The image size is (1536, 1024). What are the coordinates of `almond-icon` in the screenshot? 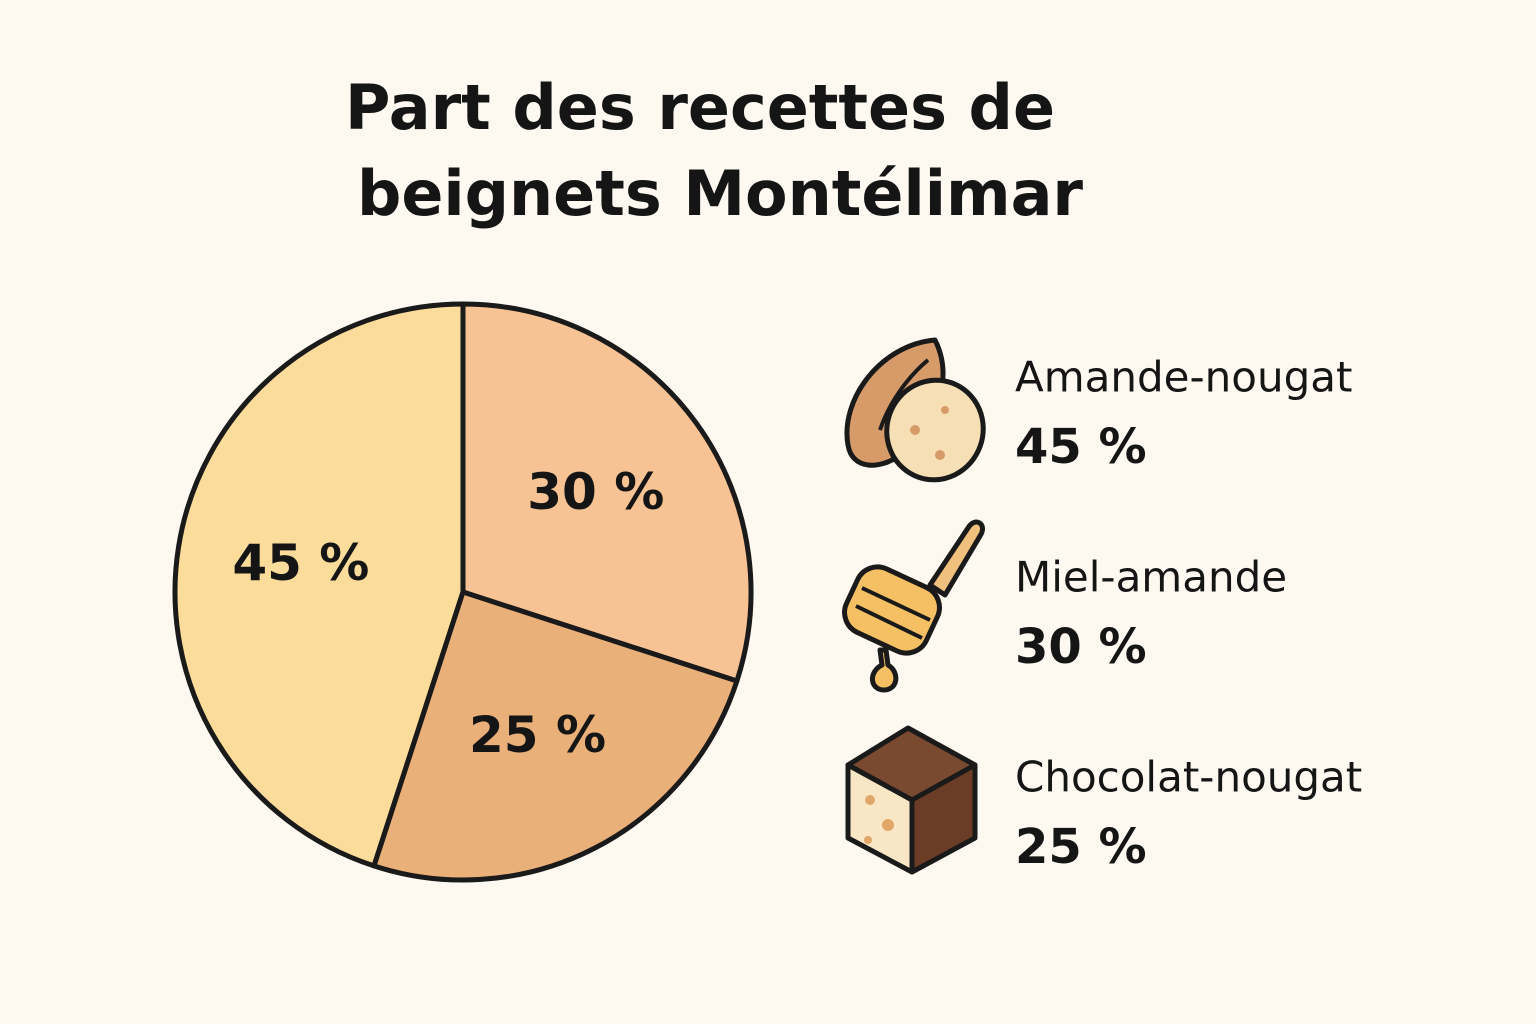 It's located at (915, 410).